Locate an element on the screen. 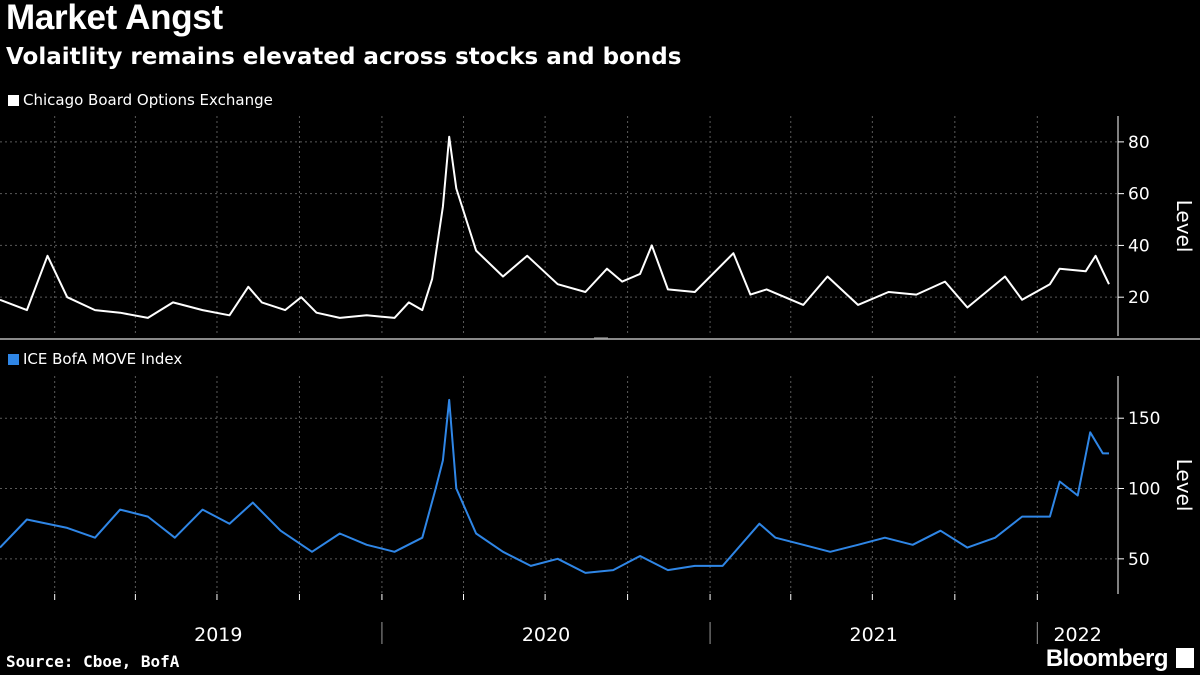 The height and width of the screenshot is (675, 1200). move-legend: ICE BofA MOVE Index is located at coordinates (95, 359).